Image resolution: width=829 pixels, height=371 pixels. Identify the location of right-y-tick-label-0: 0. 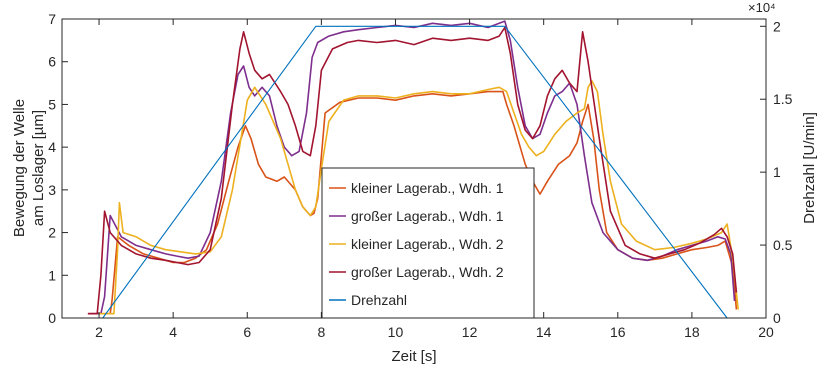
(777, 318).